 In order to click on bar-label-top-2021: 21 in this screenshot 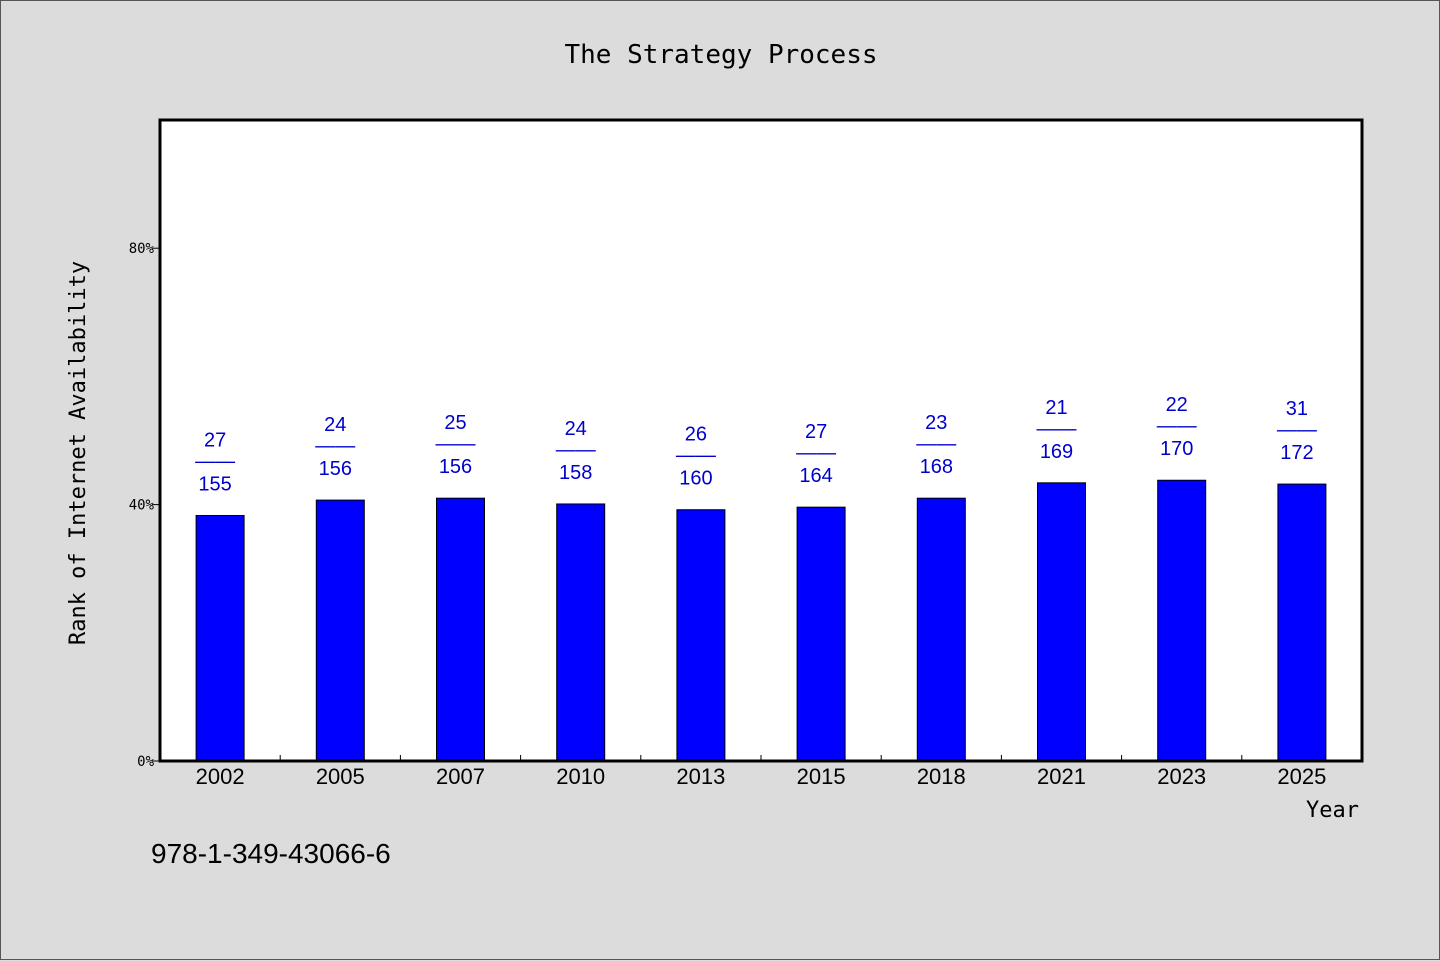, I will do `click(1056, 408)`.